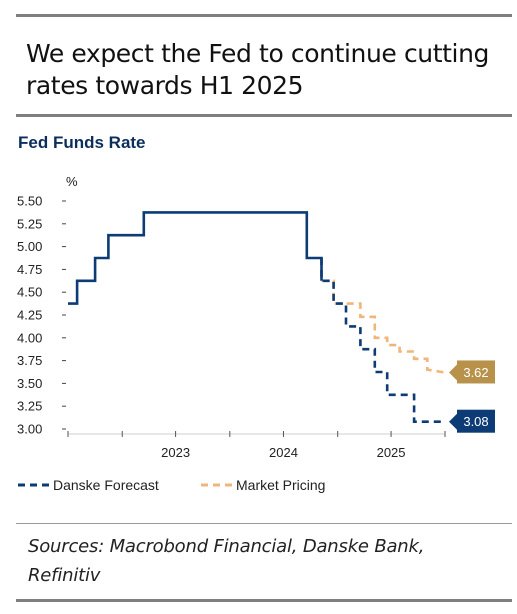 The height and width of the screenshot is (614, 517). Describe the element at coordinates (264, 600) in the screenshot. I see `bottom-rule` at that location.